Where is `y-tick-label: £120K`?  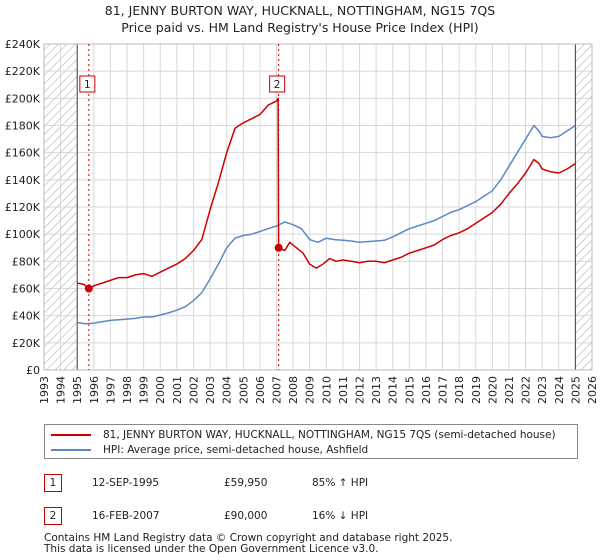 y-tick-label: £120K is located at coordinates (23, 207).